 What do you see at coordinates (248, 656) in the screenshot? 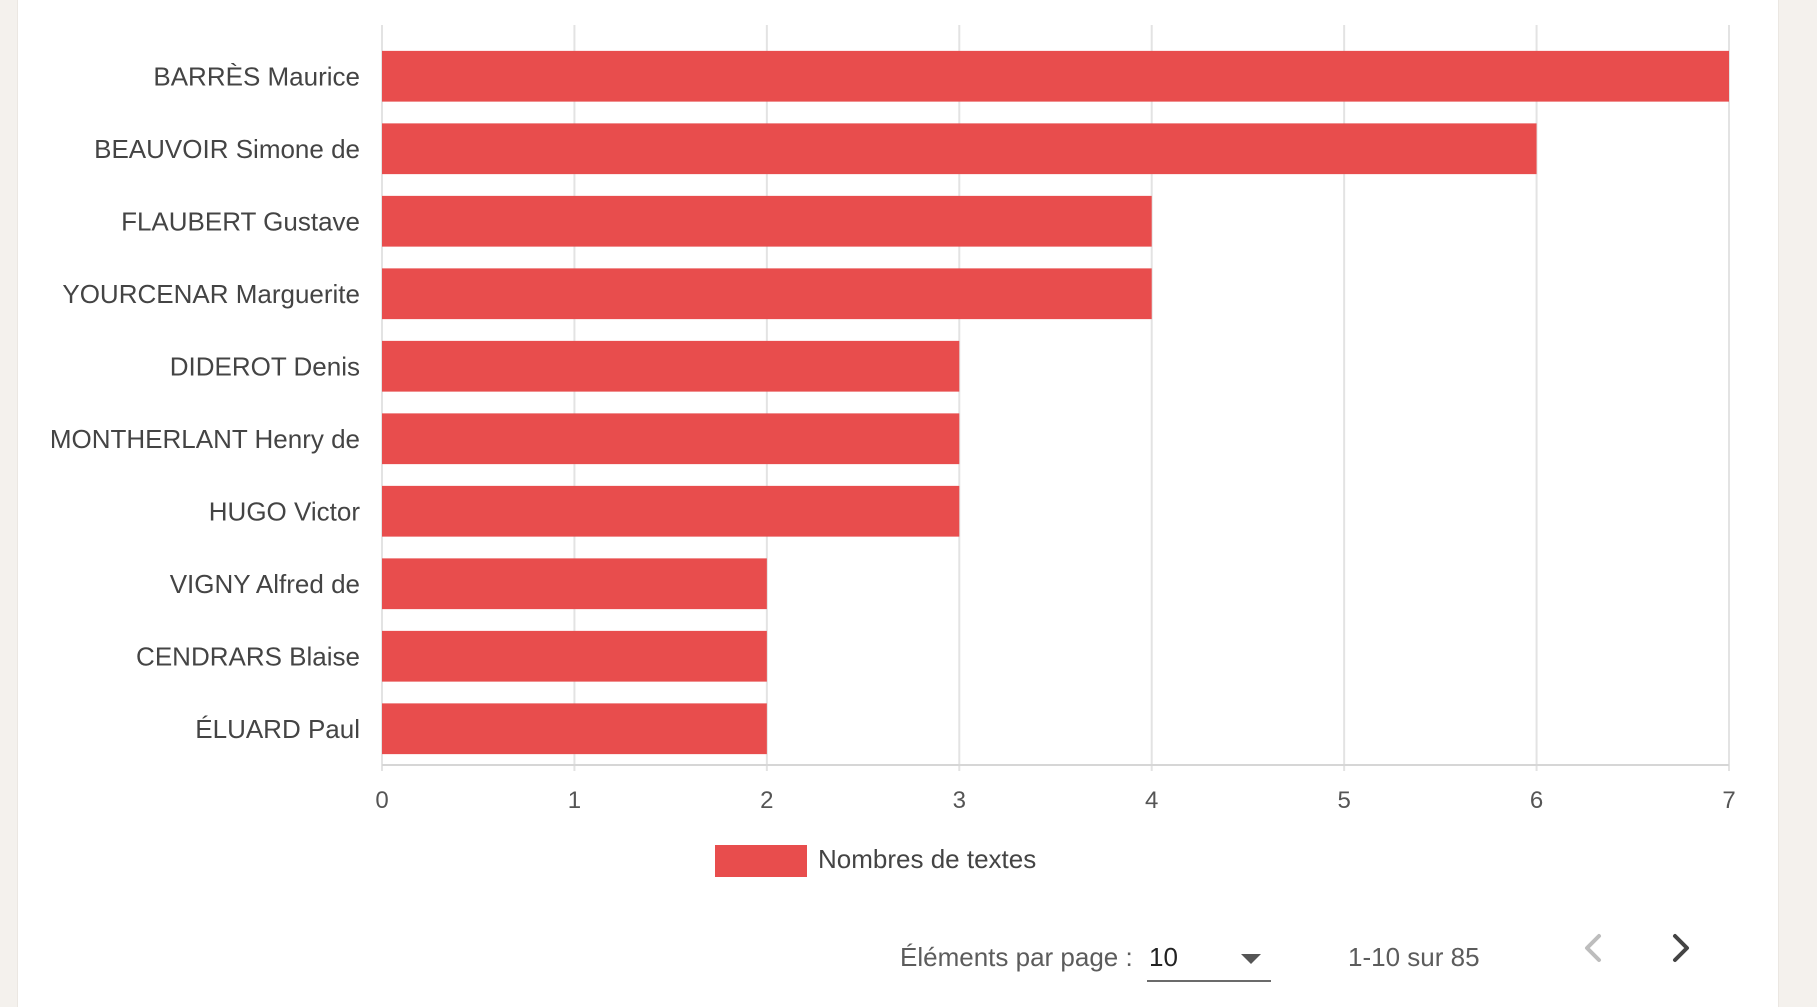
I see `category-label: CENDRARS Blaise` at bounding box center [248, 656].